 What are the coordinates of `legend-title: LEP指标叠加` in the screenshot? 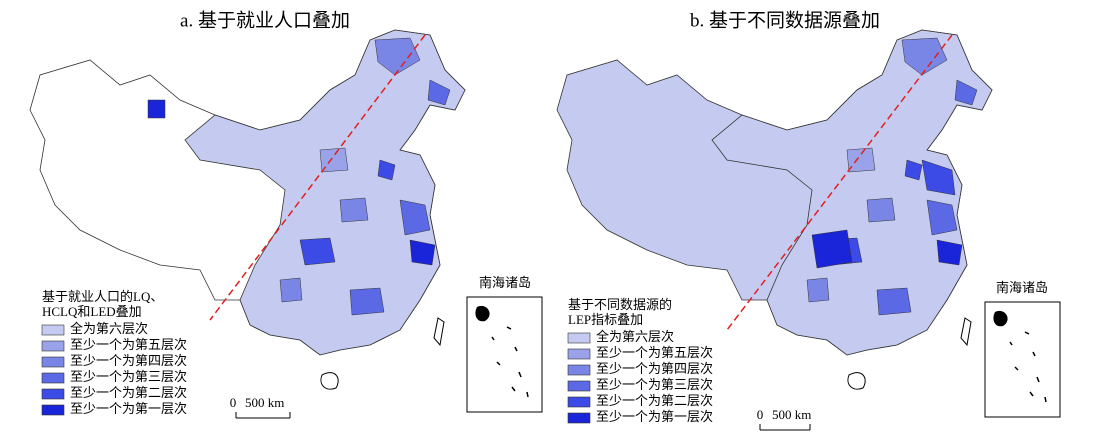 It's located at (605, 319).